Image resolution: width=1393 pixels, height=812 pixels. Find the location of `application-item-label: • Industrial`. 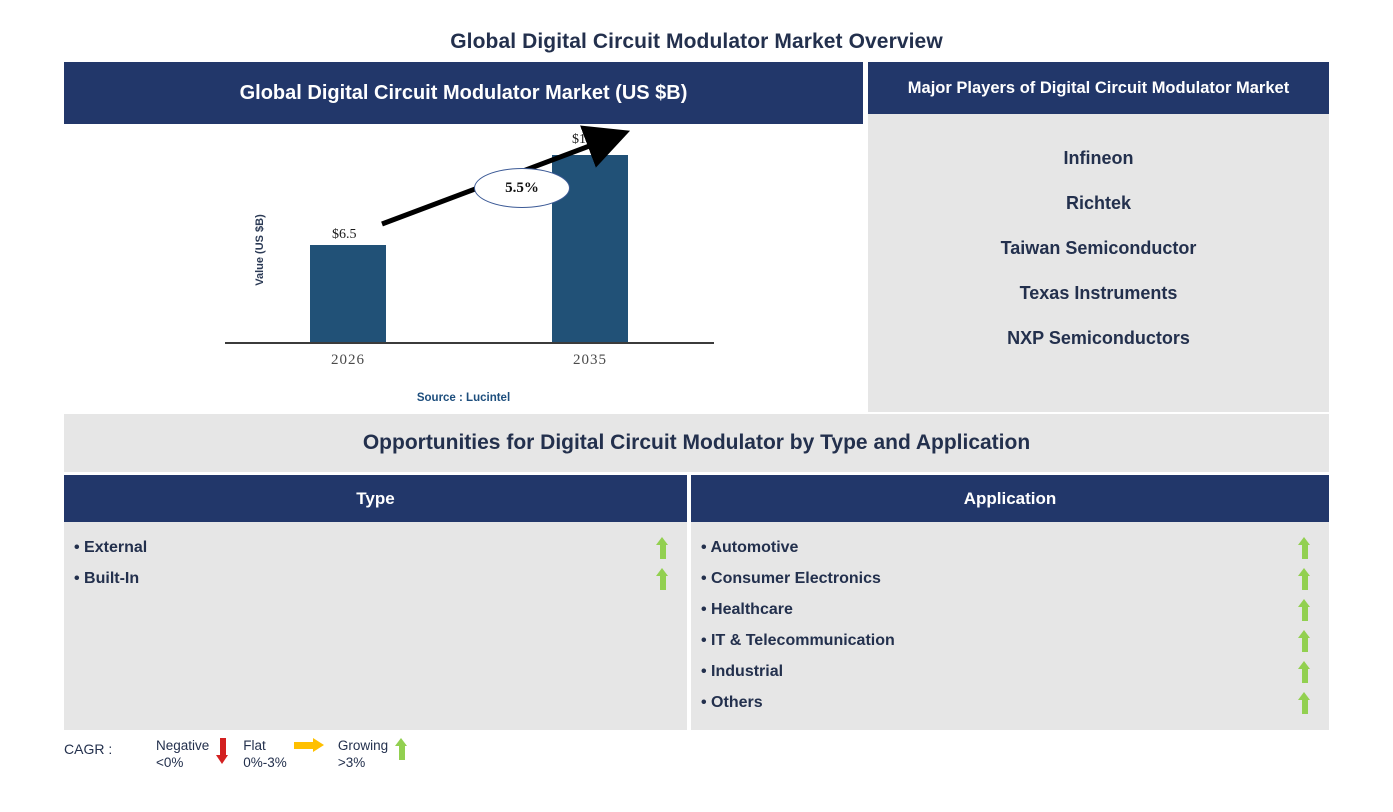

application-item-label: • Industrial is located at coordinates (742, 671).